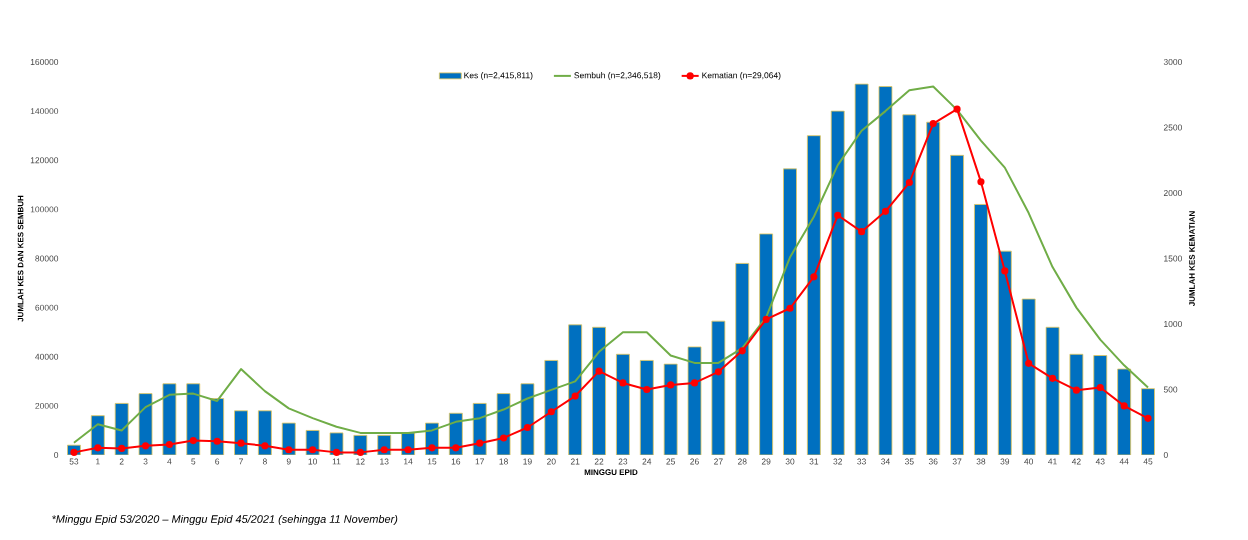 This screenshot has height=540, width=1248. I want to click on y-tick-label: 120000, so click(44, 160).